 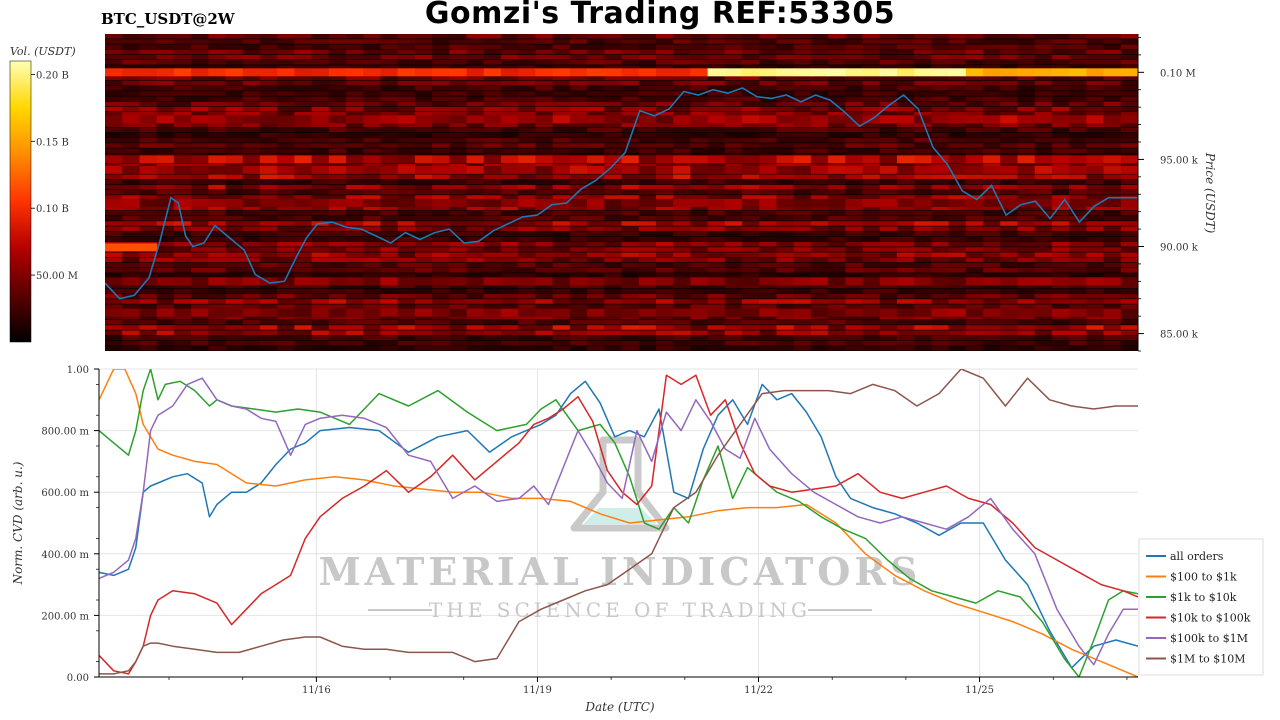 I want to click on colorbar-tick-label: 50.00 M, so click(x=57, y=276).